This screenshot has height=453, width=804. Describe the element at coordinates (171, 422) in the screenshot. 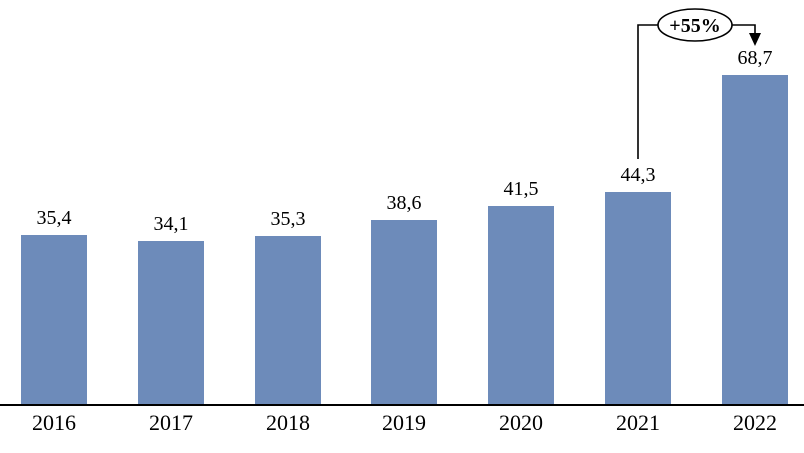

I see `category-label-2017: 2017` at that location.